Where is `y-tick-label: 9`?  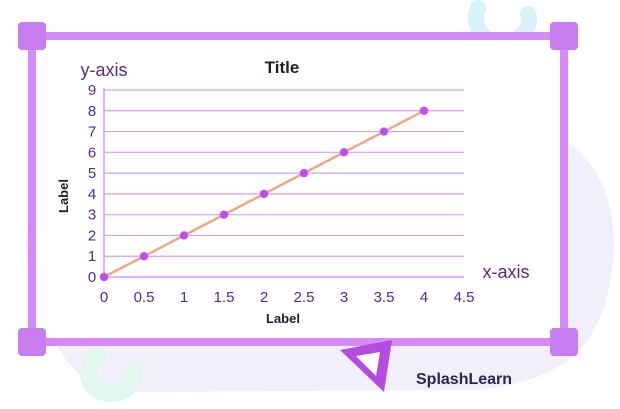
y-tick-label: 9 is located at coordinates (92, 90).